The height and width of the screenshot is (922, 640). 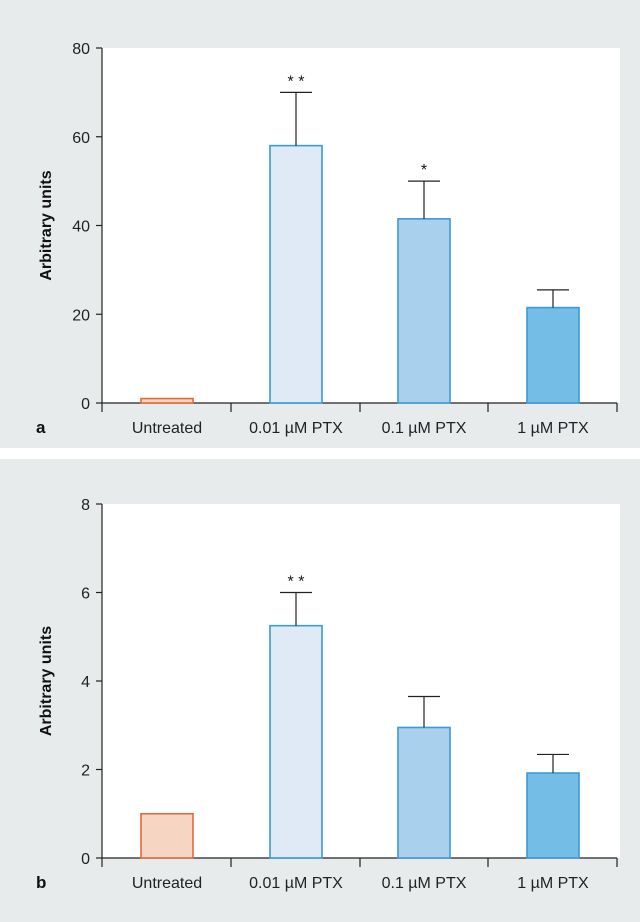 What do you see at coordinates (81, 227) in the screenshot?
I see `y-tick-label: 40` at bounding box center [81, 227].